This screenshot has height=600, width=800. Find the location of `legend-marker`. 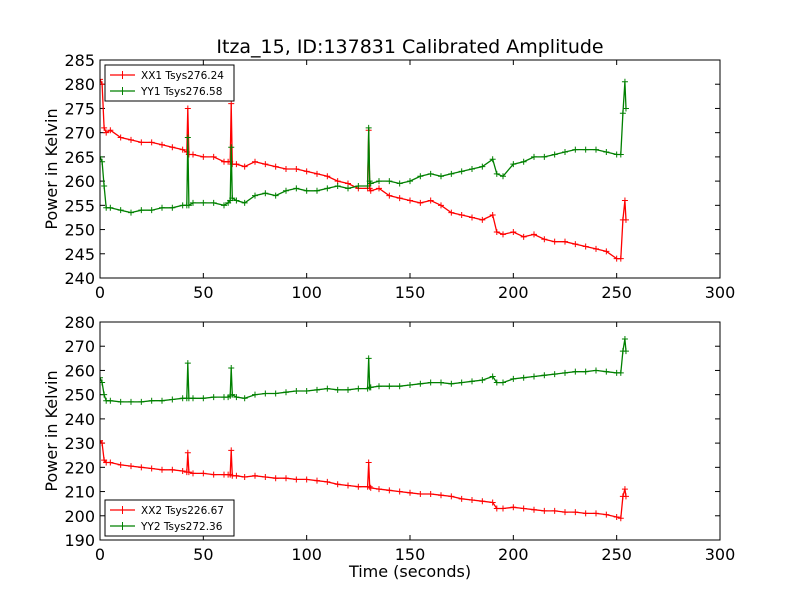

legend-marker is located at coordinates (122, 510).